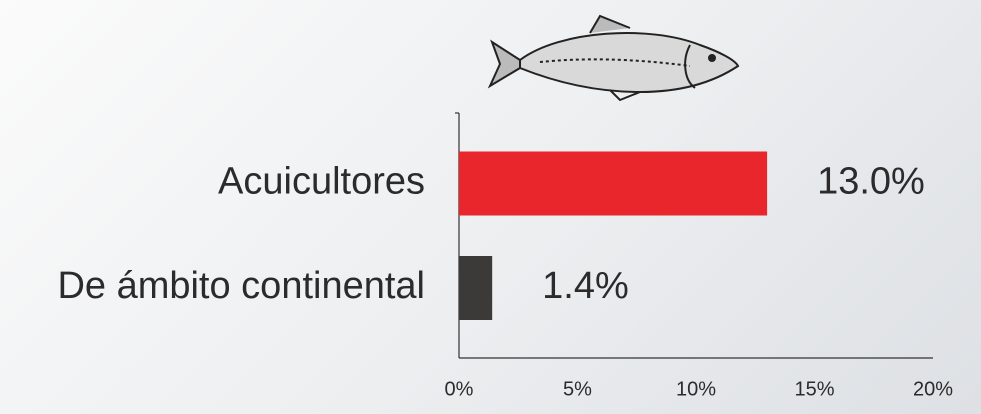  I want to click on value-label: 1.4%, so click(585, 286).